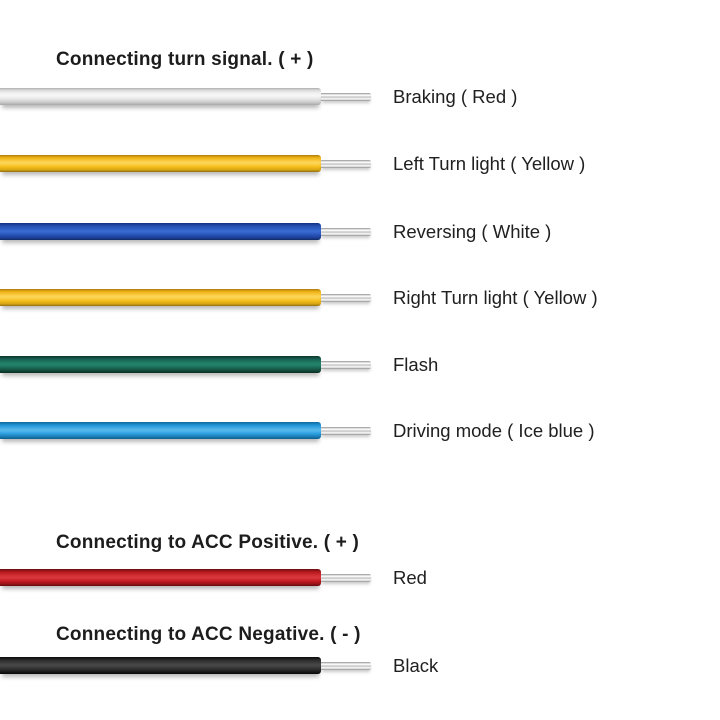  Describe the element at coordinates (160, 577) in the screenshot. I see `wire-acc-positive` at that location.